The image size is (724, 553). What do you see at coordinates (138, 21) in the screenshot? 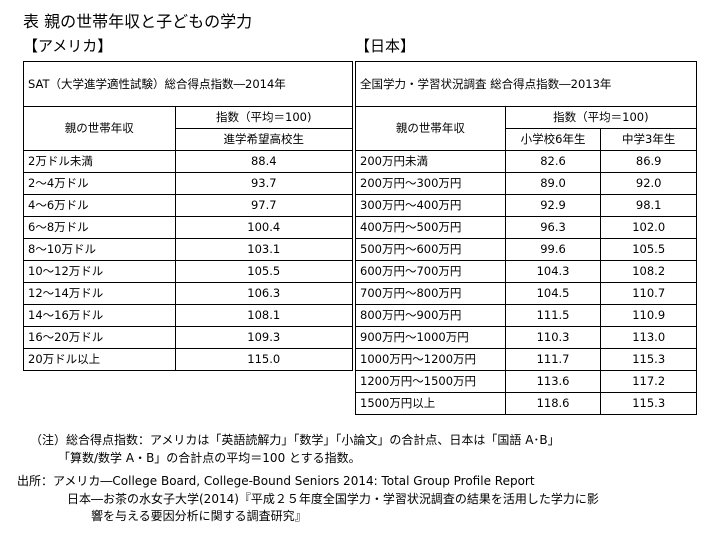
I see `page-title: 表 親の世帯年収と子どもの学力` at bounding box center [138, 21].